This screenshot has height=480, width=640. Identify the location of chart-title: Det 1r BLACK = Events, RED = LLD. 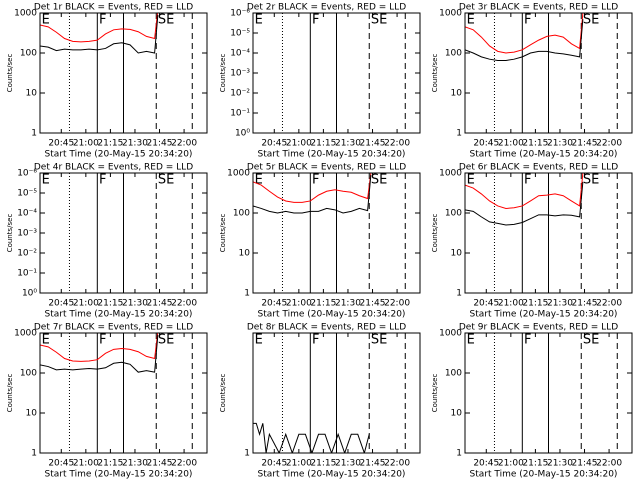
(113, 8).